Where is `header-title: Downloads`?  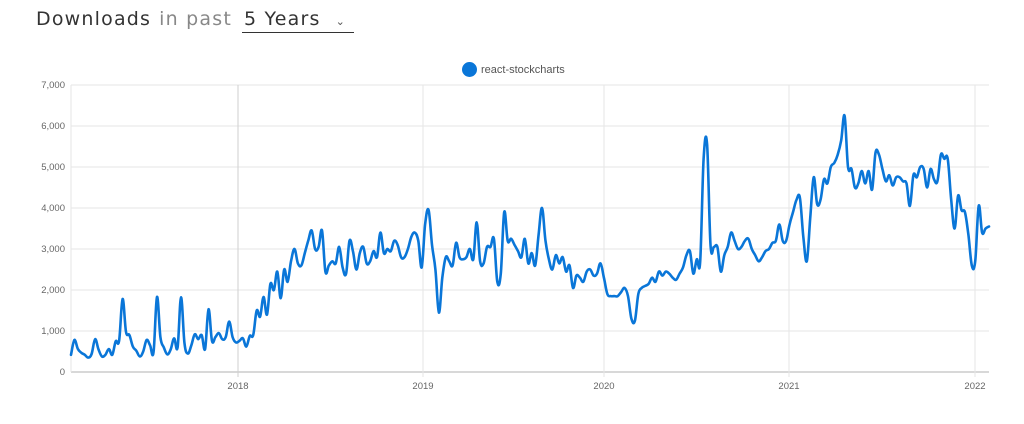
header-title: Downloads is located at coordinates (94, 19).